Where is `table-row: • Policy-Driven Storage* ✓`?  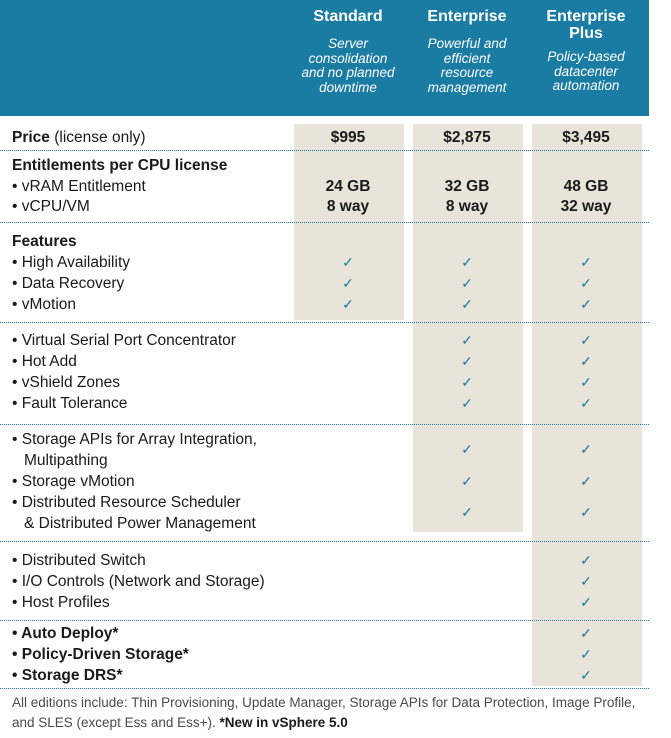 table-row: • Policy-Driven Storage* ✓ is located at coordinates (324, 654).